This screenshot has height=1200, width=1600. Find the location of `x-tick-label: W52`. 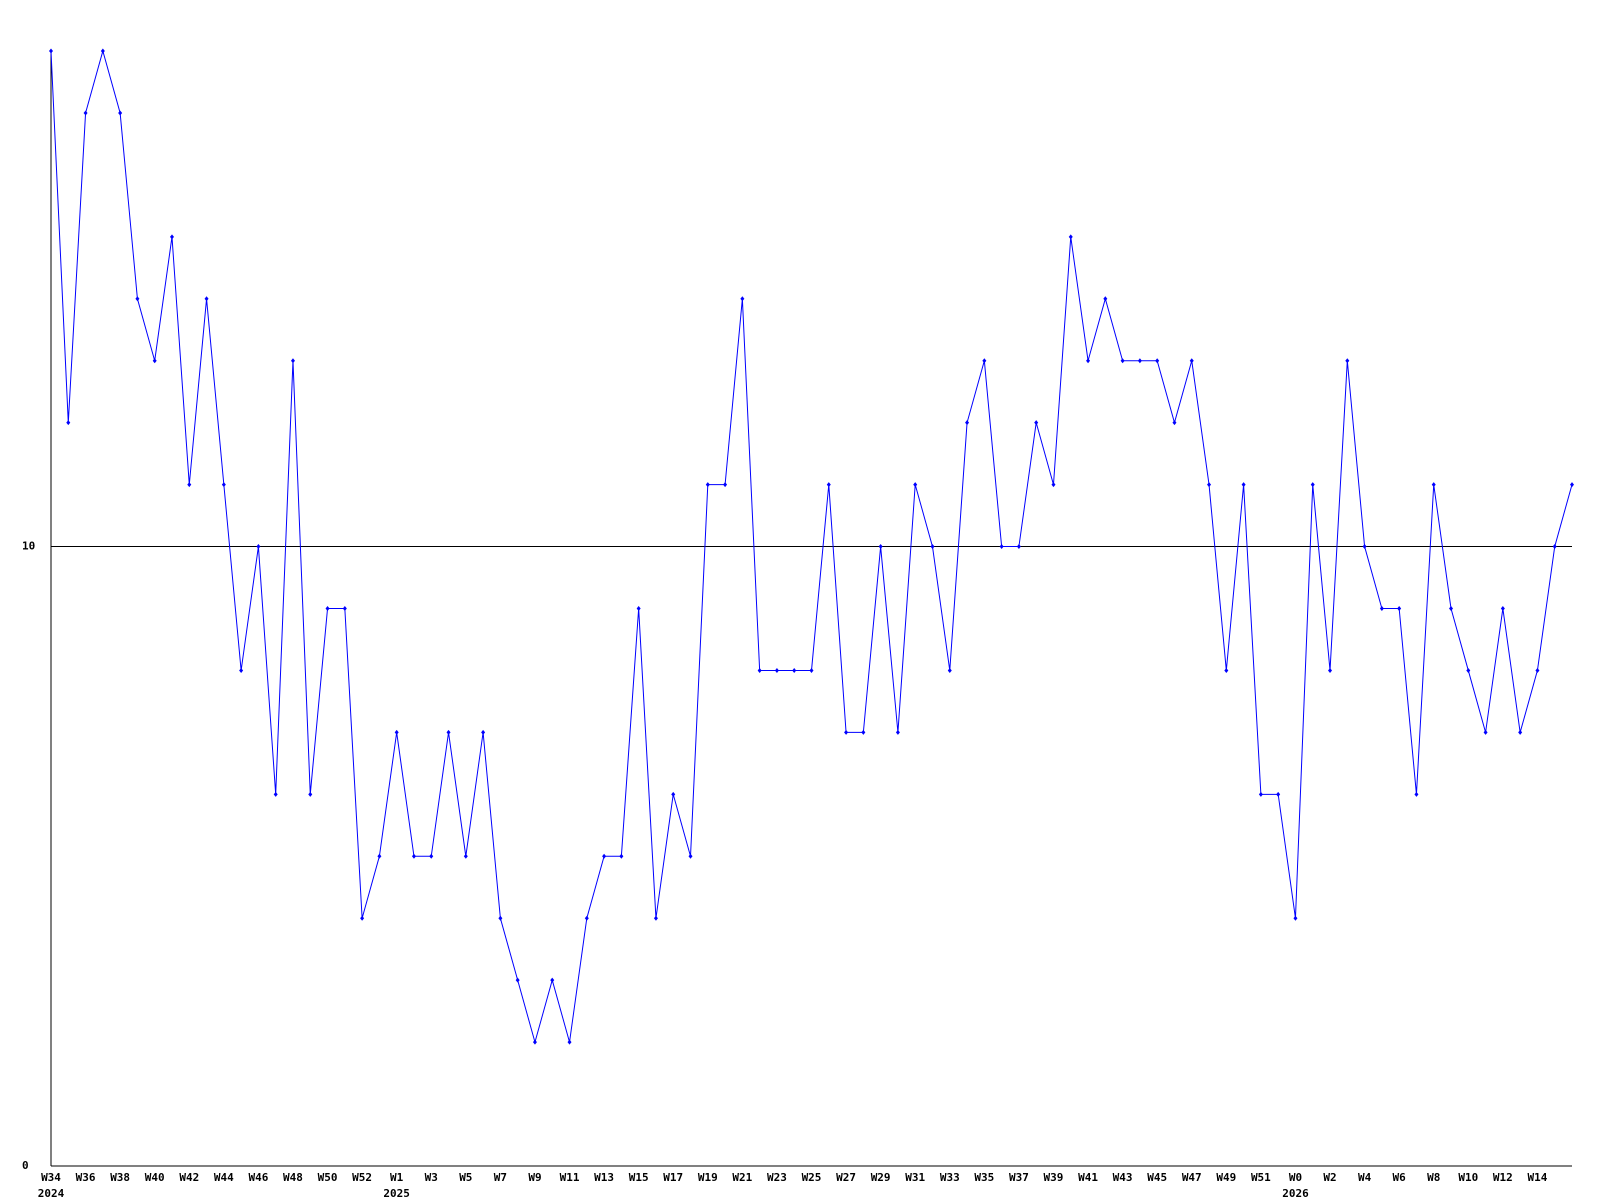

x-tick-label: W52 is located at coordinates (362, 1177).